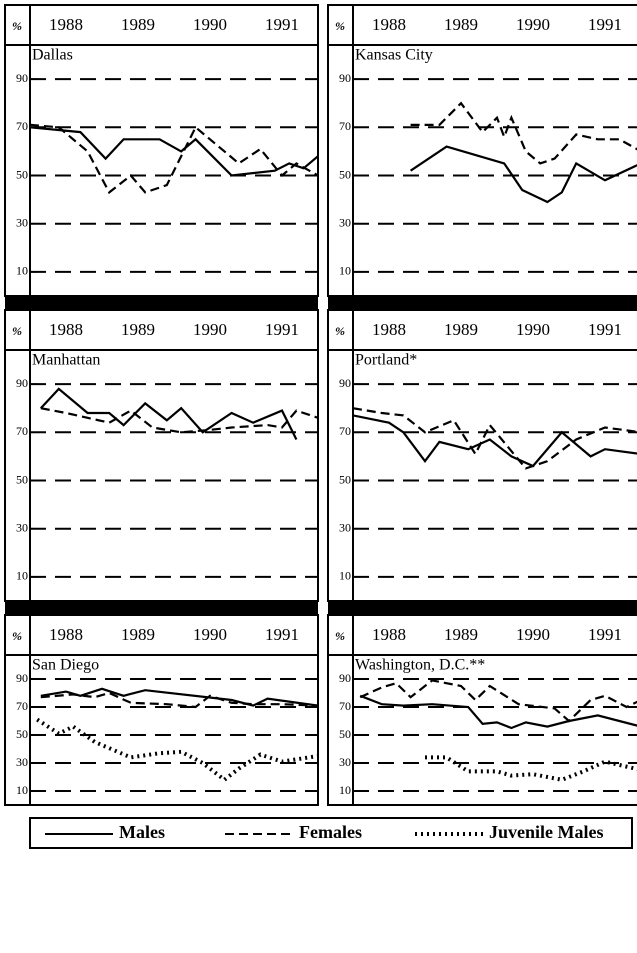 The image size is (637, 953). Describe the element at coordinates (142, 832) in the screenshot. I see `legend-label: Males` at that location.